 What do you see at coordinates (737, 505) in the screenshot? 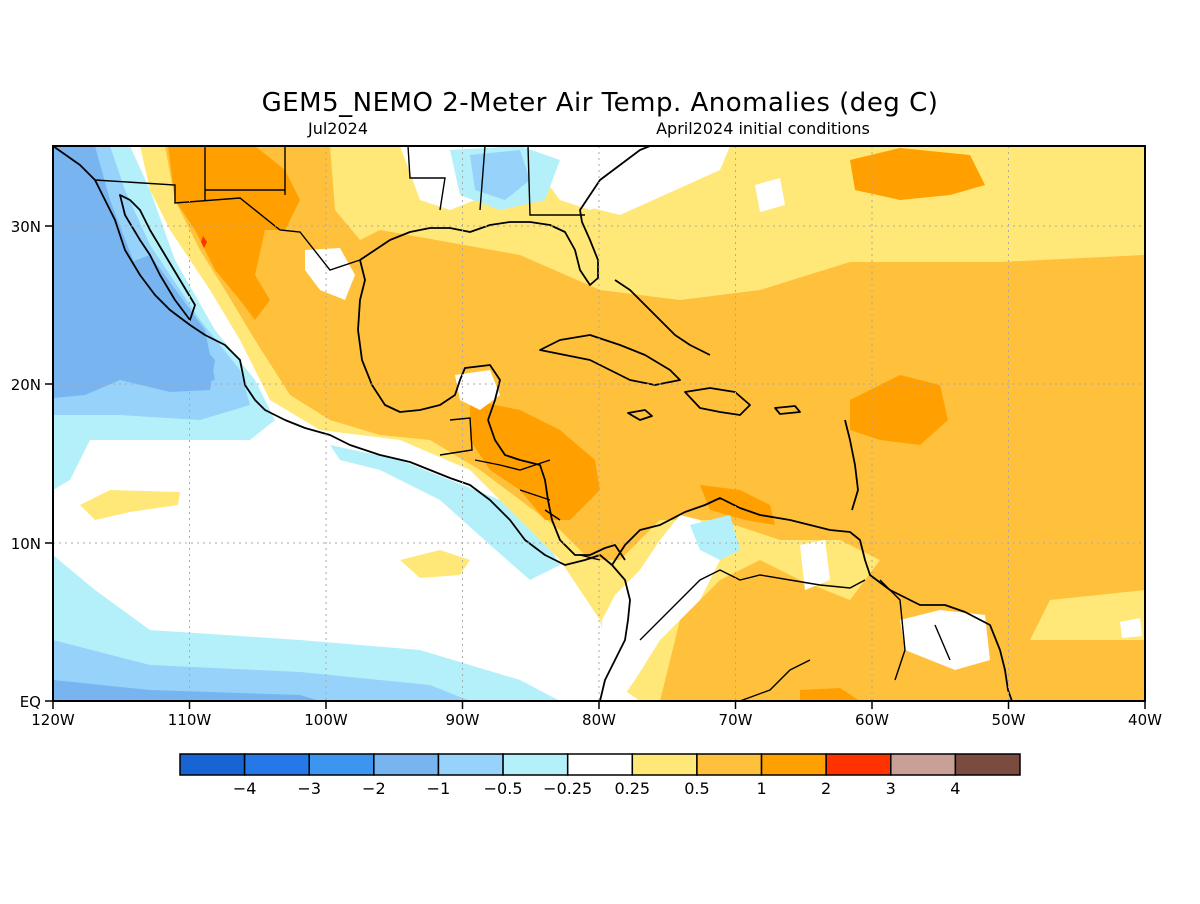
I see `venezuela-coast-hot-patch` at bounding box center [737, 505].